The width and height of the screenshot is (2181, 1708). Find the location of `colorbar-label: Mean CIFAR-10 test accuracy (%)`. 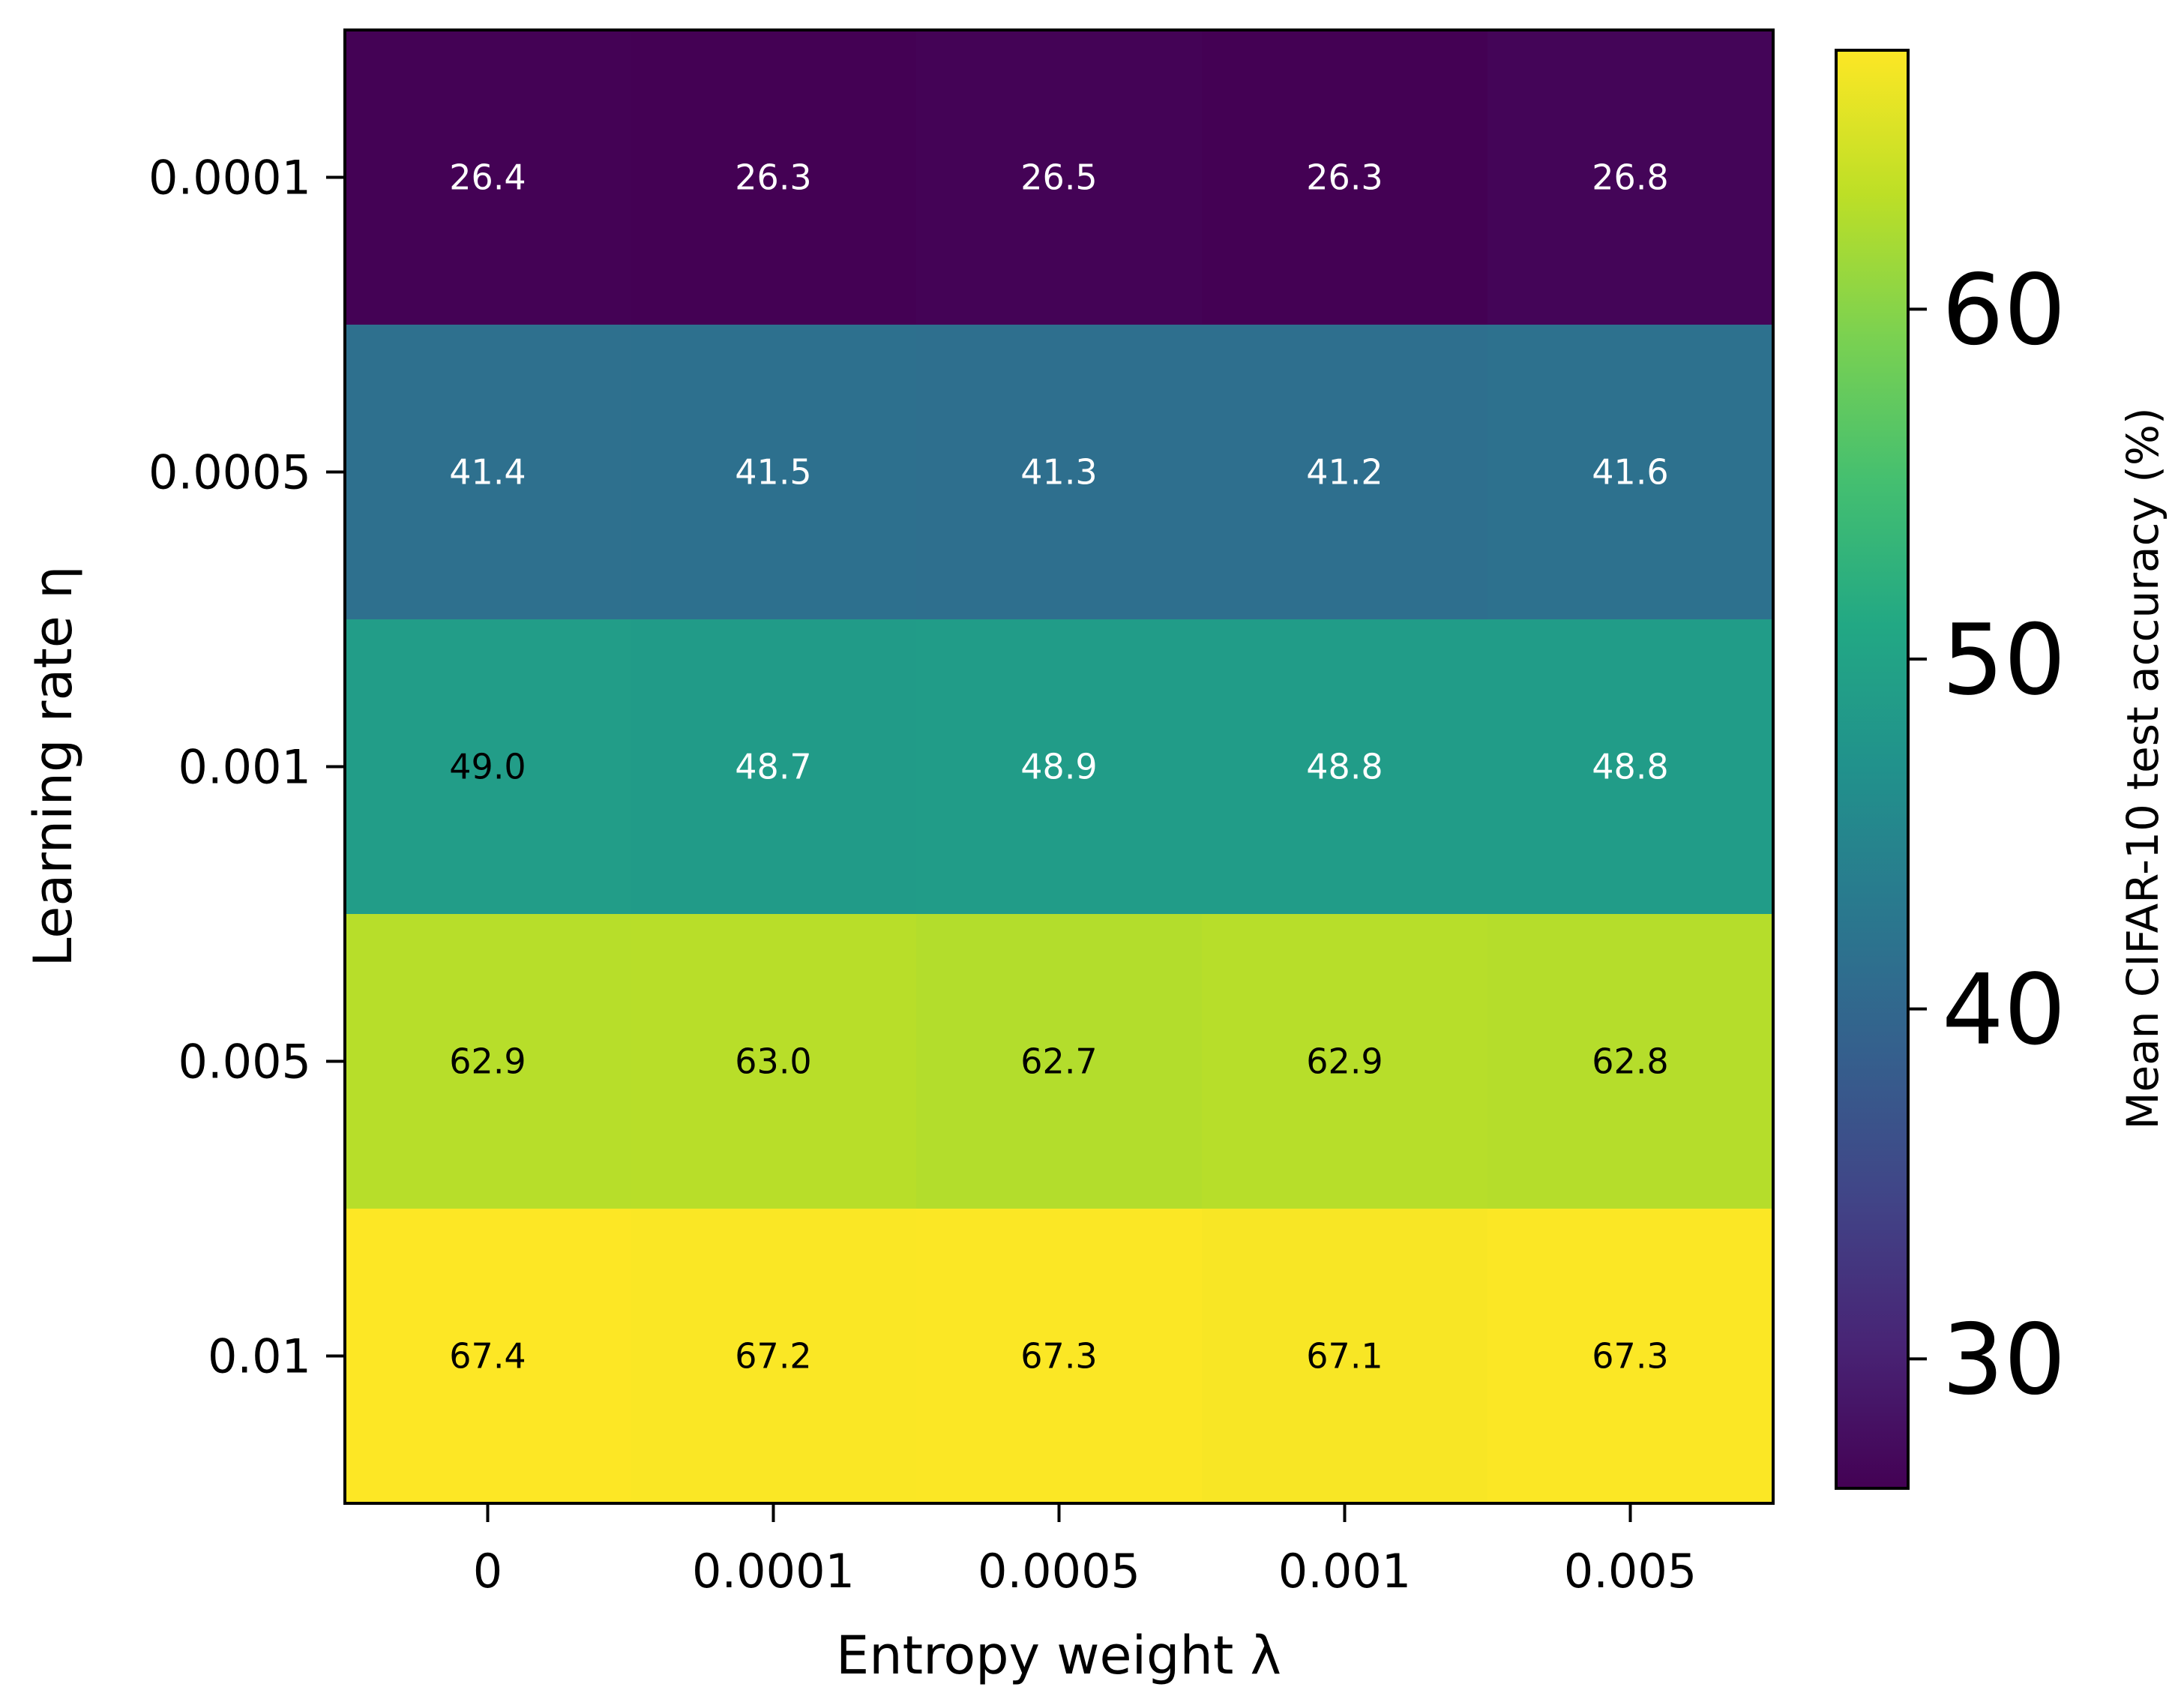

colorbar-label: Mean CIFAR-10 test accuracy (%) is located at coordinates (2142, 768).